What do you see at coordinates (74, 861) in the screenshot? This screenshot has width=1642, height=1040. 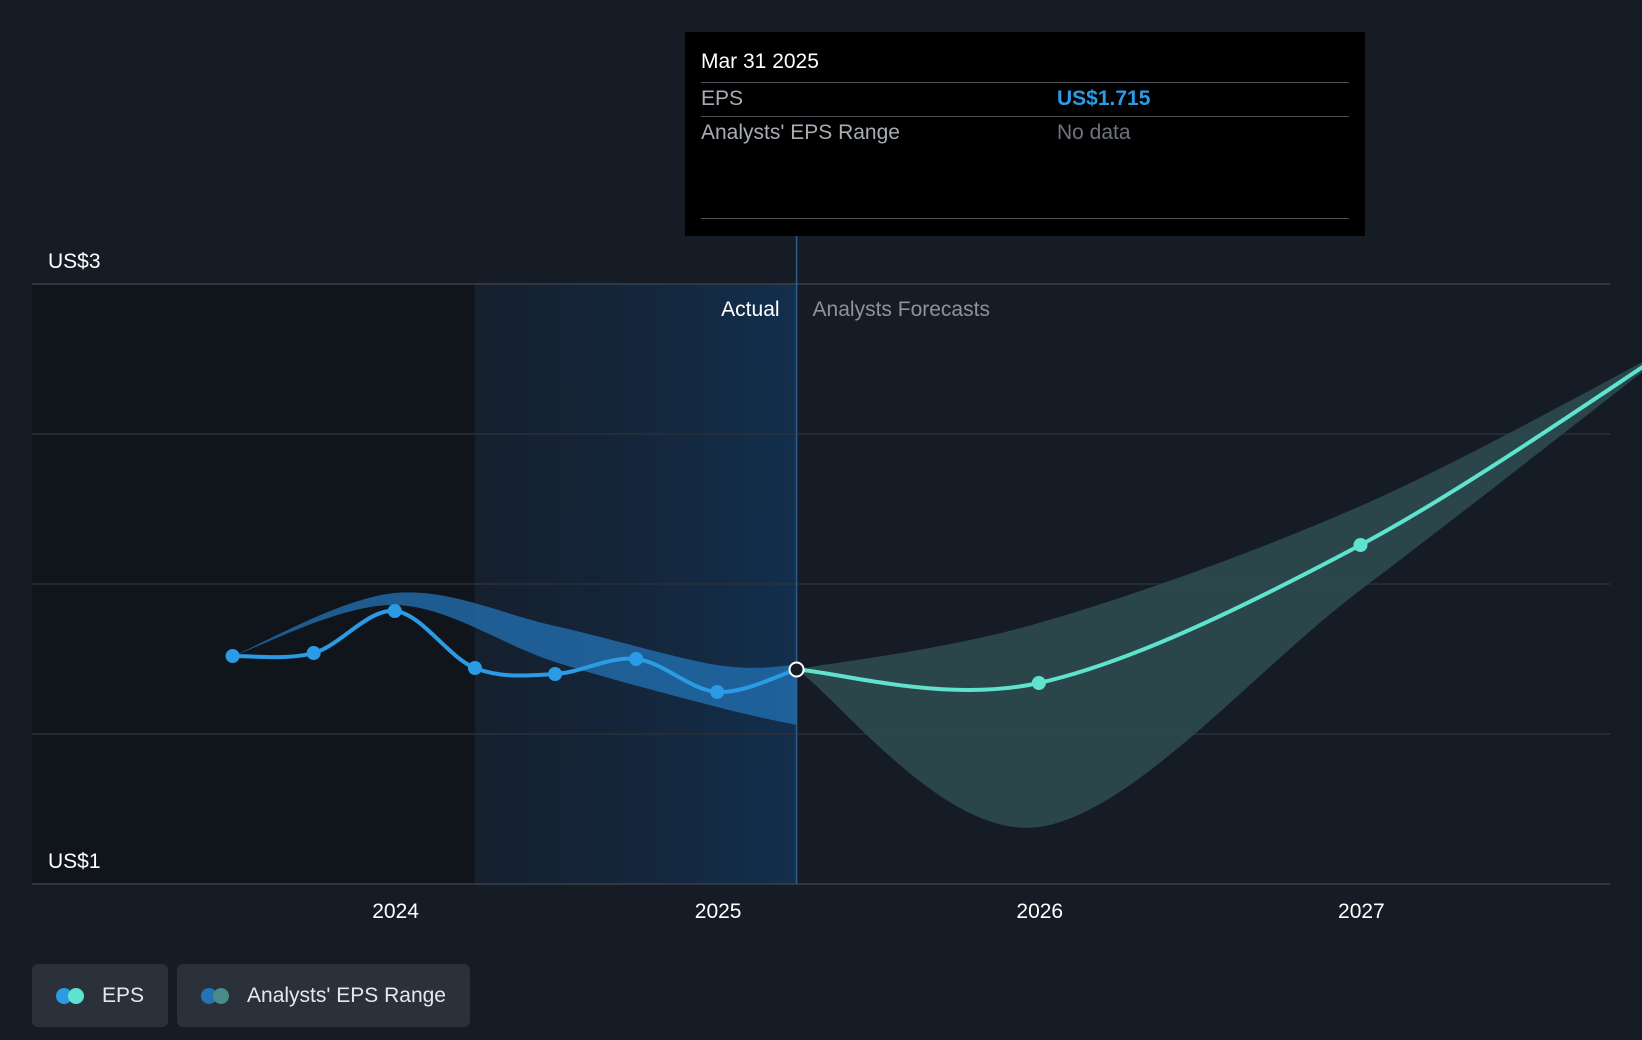 I see `y-tick-label: US$1` at bounding box center [74, 861].